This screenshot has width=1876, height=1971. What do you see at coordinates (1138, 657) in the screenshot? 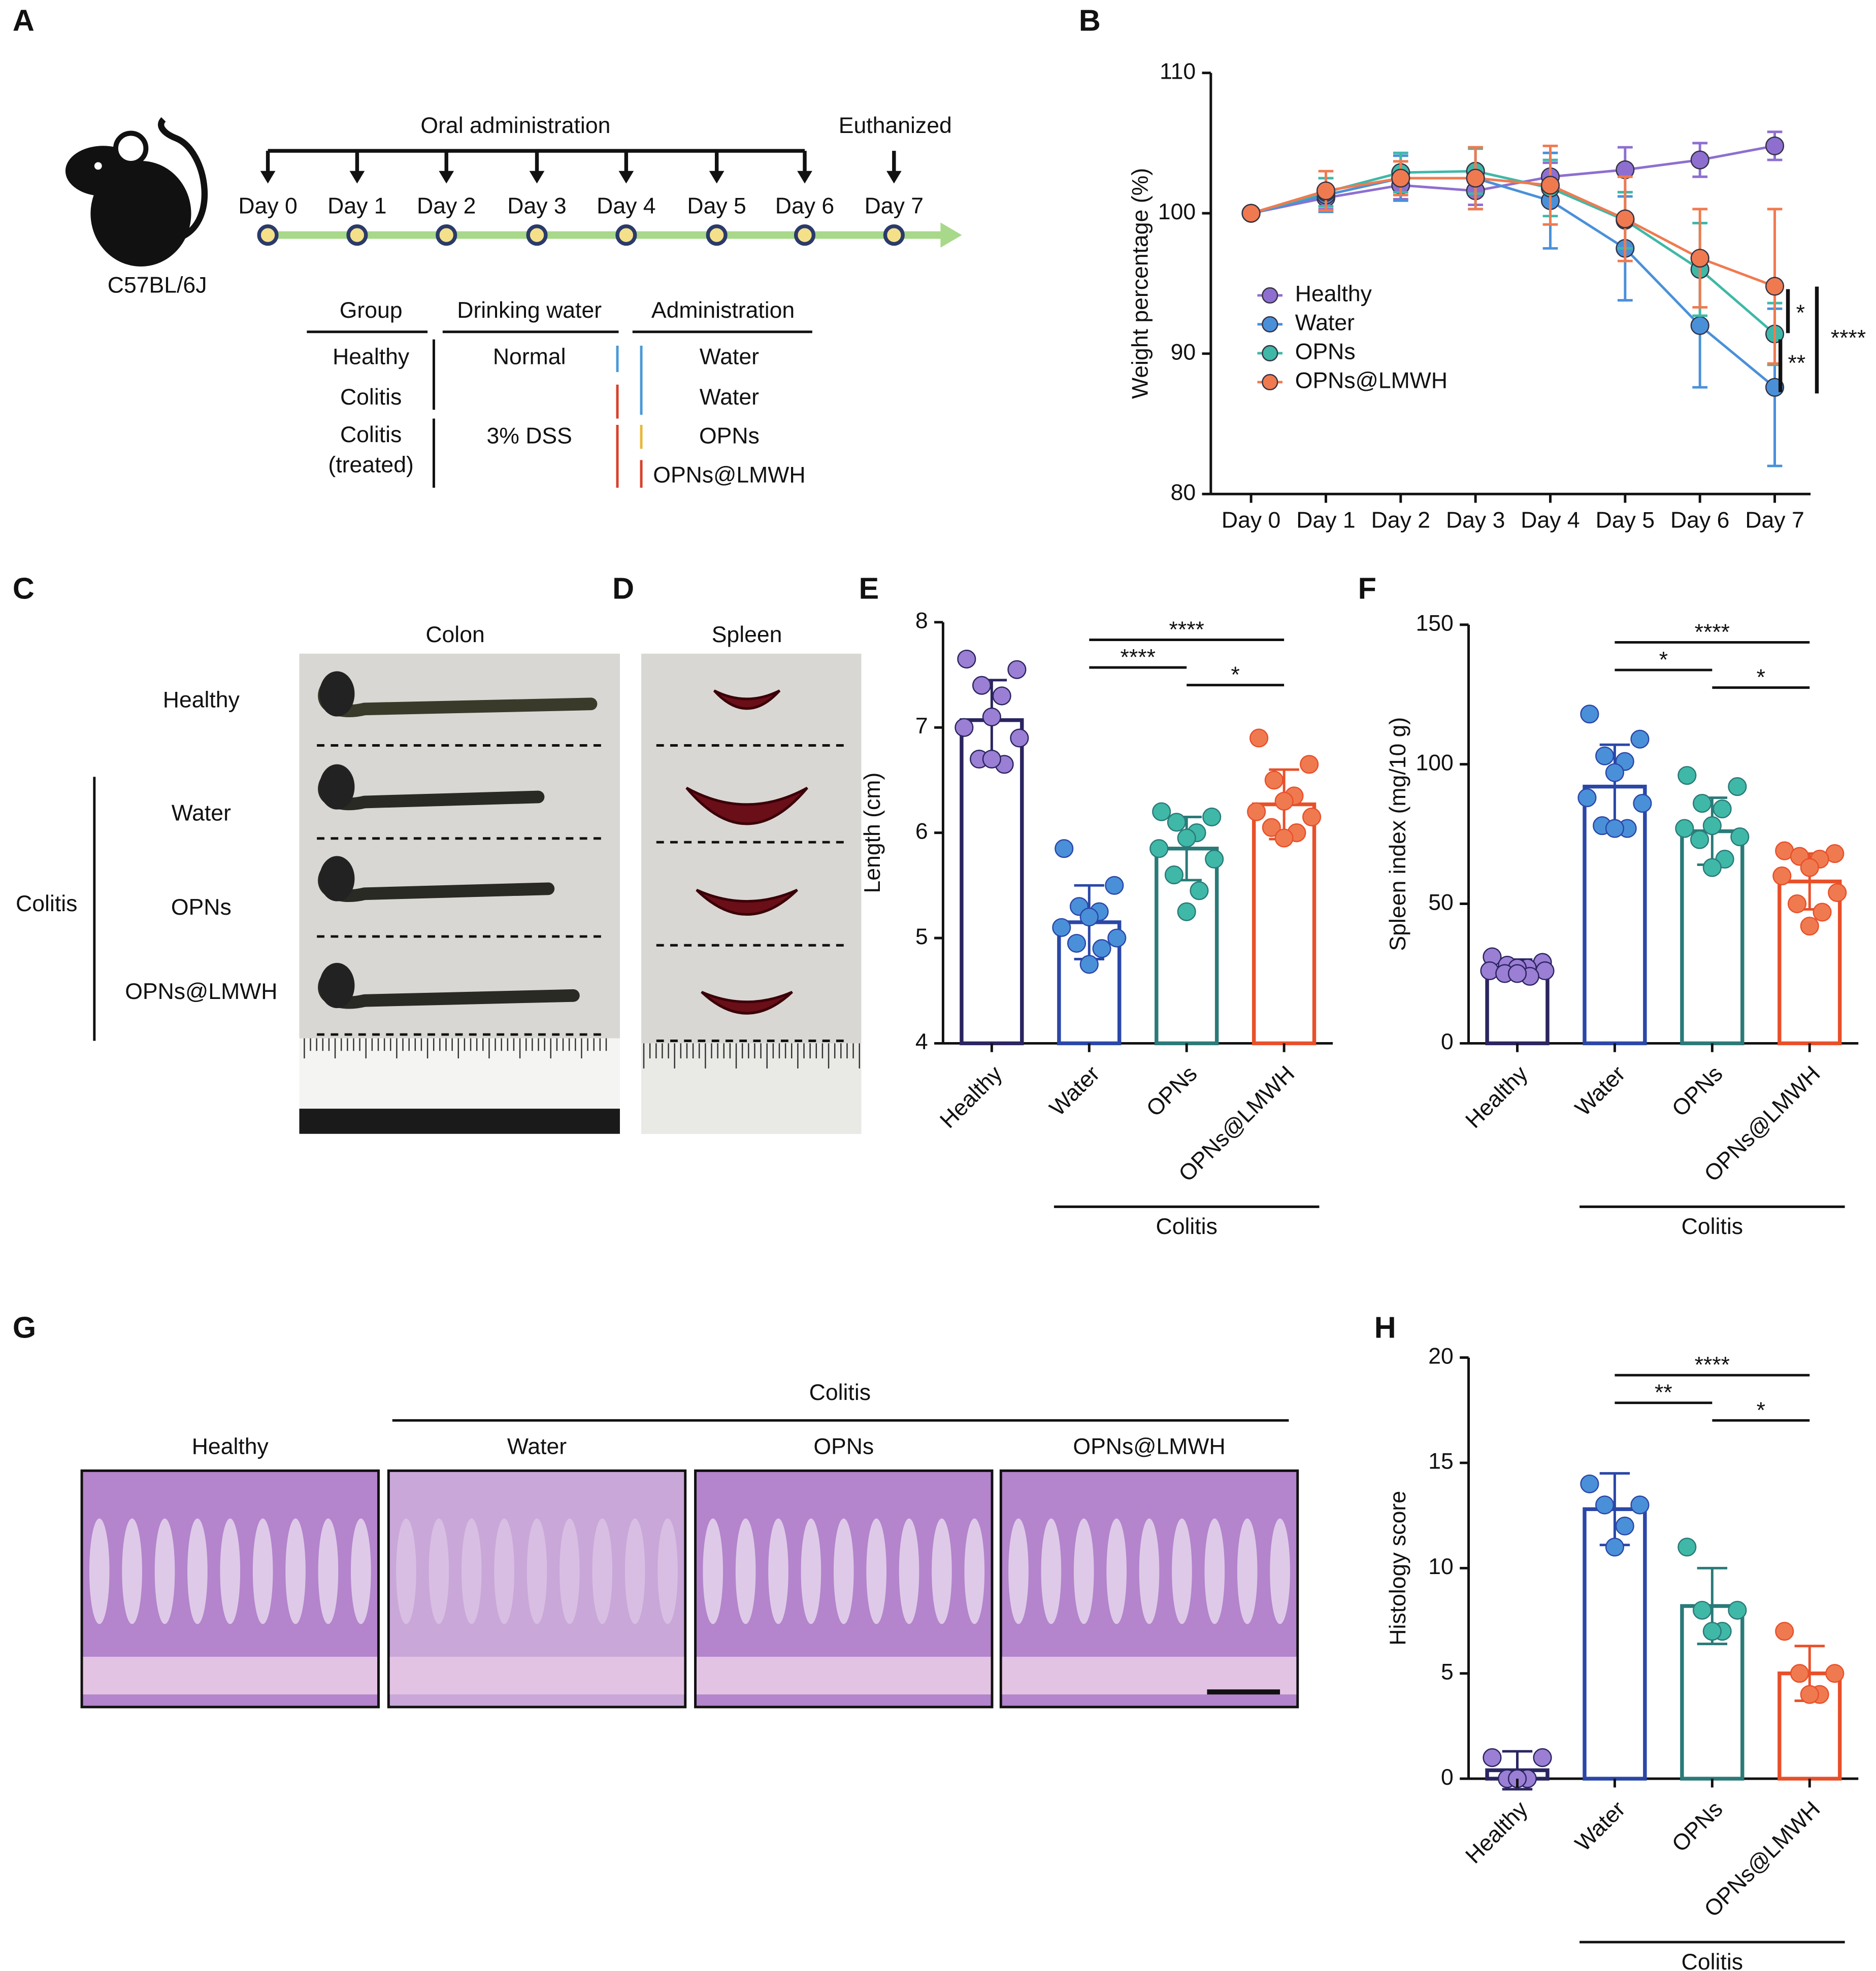
I see `significance-label: ****` at bounding box center [1138, 657].